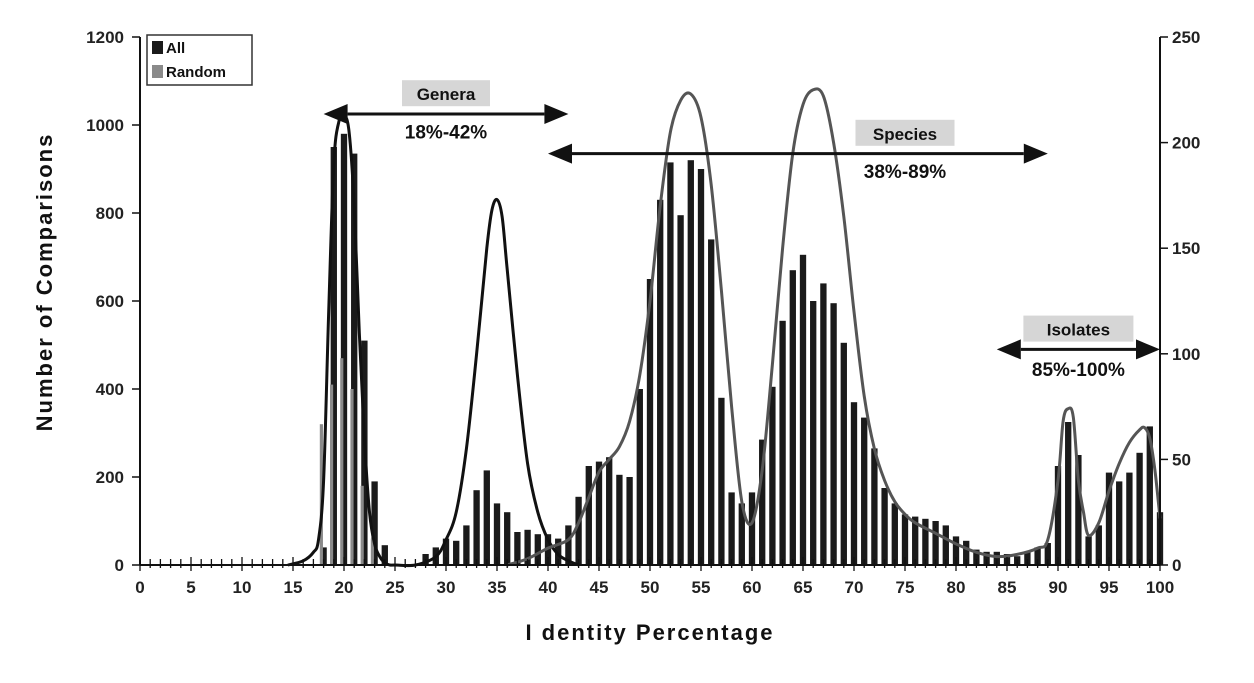 The height and width of the screenshot is (683, 1254). What do you see at coordinates (905, 132) in the screenshot?
I see `range-label-box` at bounding box center [905, 132].